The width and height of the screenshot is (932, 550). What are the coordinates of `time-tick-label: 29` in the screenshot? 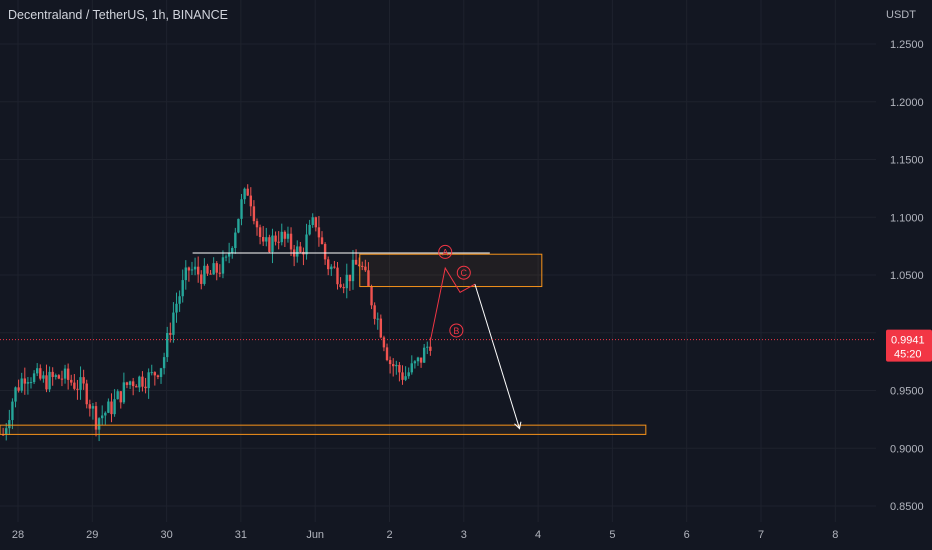 It's located at (92, 535).